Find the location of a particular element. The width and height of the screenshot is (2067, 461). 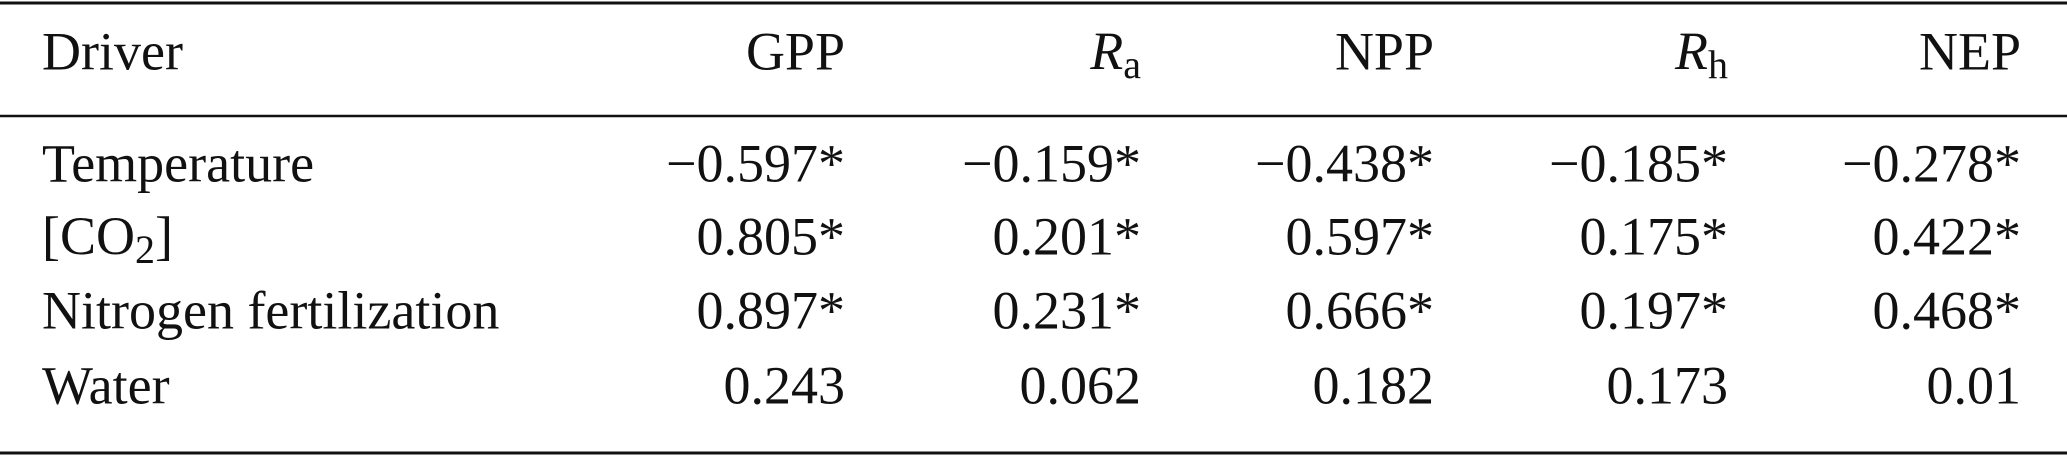

cell-value: −0.438* is located at coordinates (1344, 163).